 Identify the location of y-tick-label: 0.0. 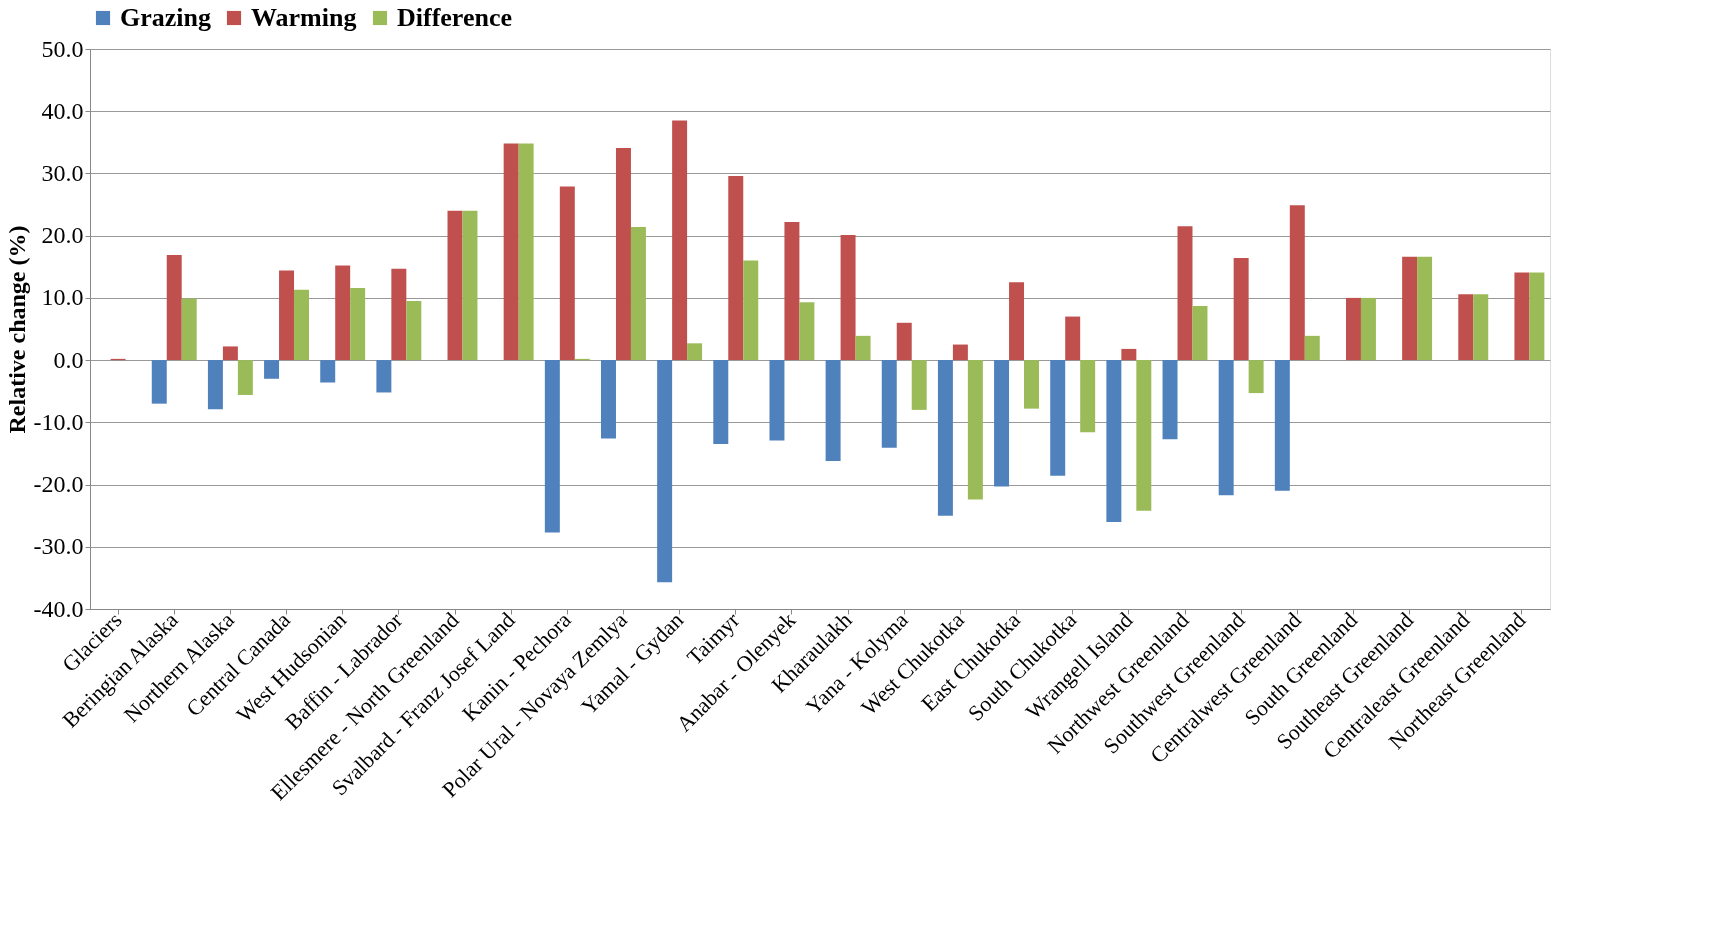
(68, 359).